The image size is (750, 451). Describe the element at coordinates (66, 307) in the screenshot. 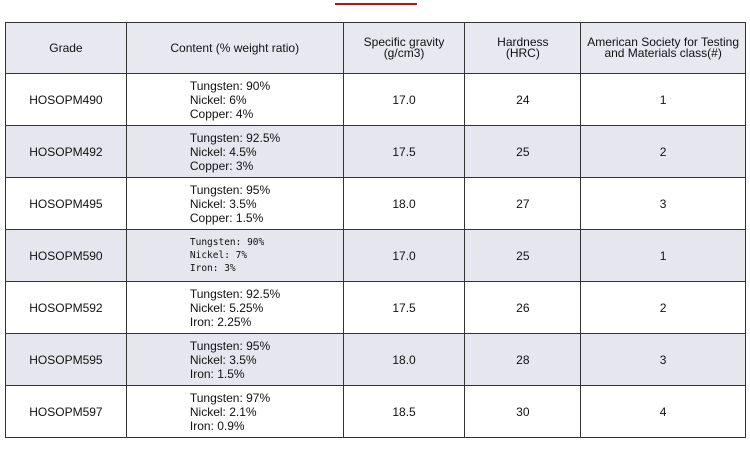

I see `table-cell: HOSOPM592` at that location.